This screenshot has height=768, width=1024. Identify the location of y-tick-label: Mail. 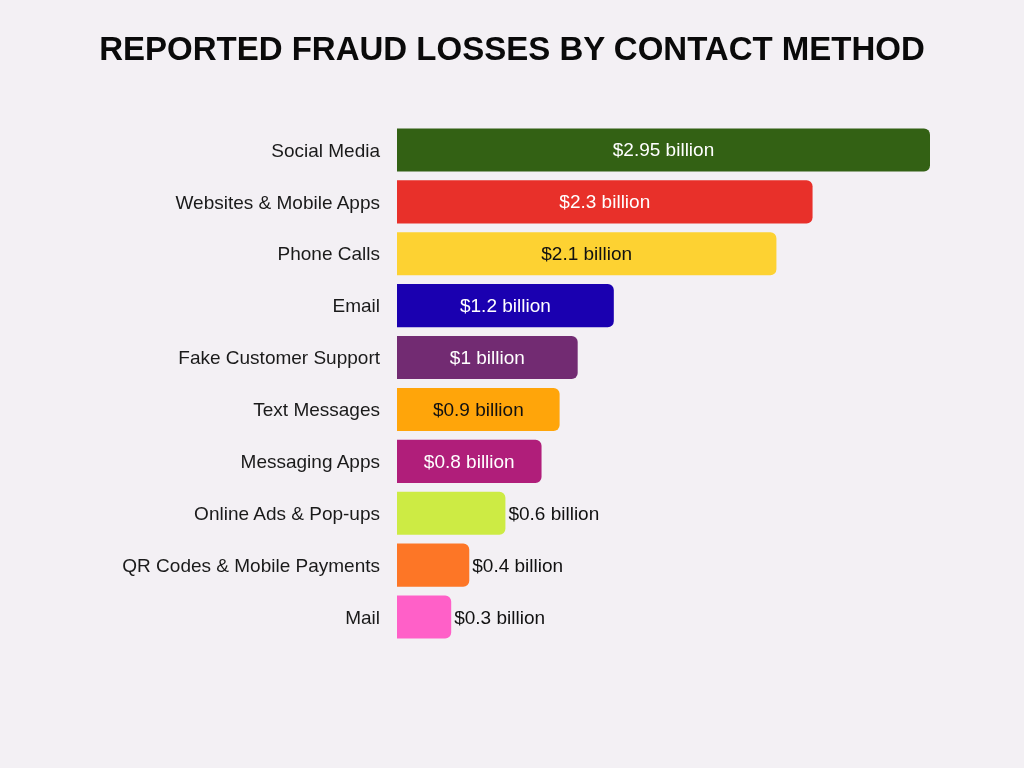
(362, 617).